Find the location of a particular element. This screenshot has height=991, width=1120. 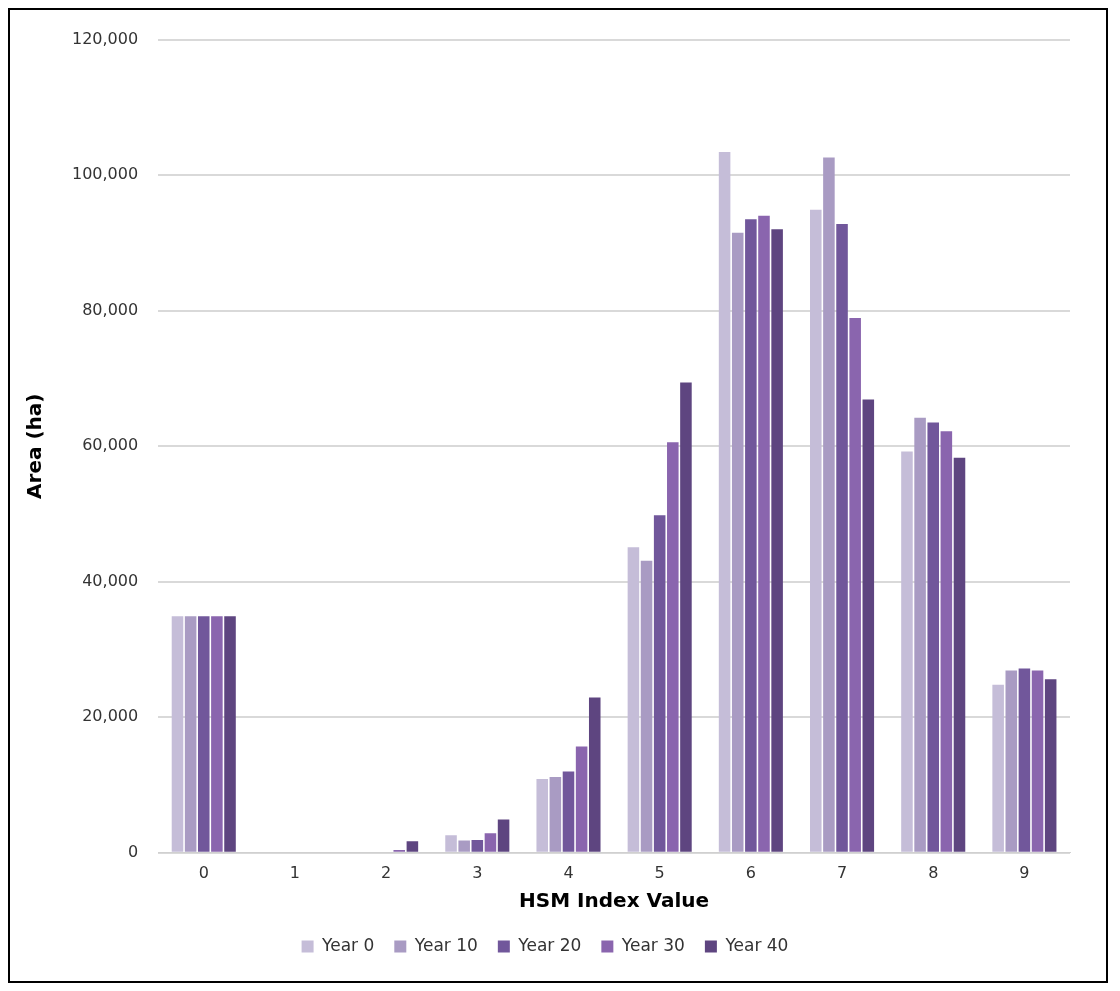

y-tick-label: 100,000 is located at coordinates (105, 174).